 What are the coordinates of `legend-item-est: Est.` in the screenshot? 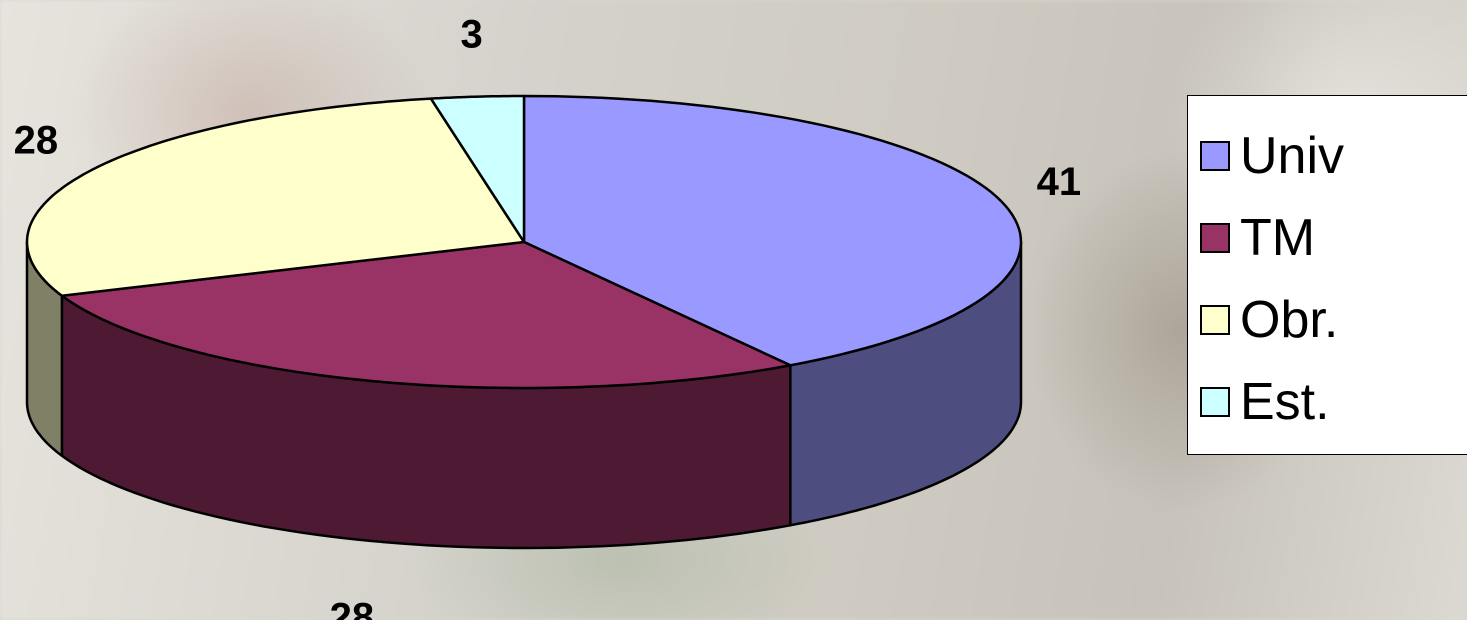 It's located at (1265, 402).